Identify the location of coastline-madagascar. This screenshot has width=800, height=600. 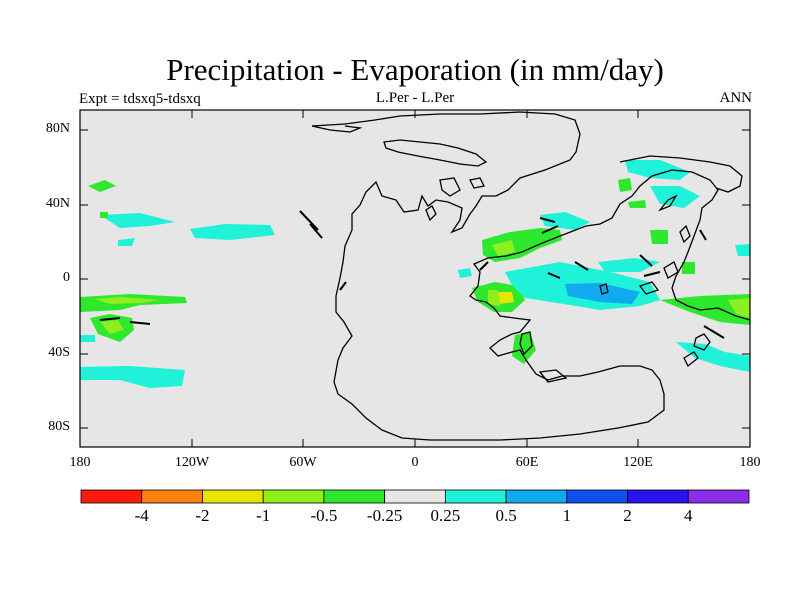
(526, 343).